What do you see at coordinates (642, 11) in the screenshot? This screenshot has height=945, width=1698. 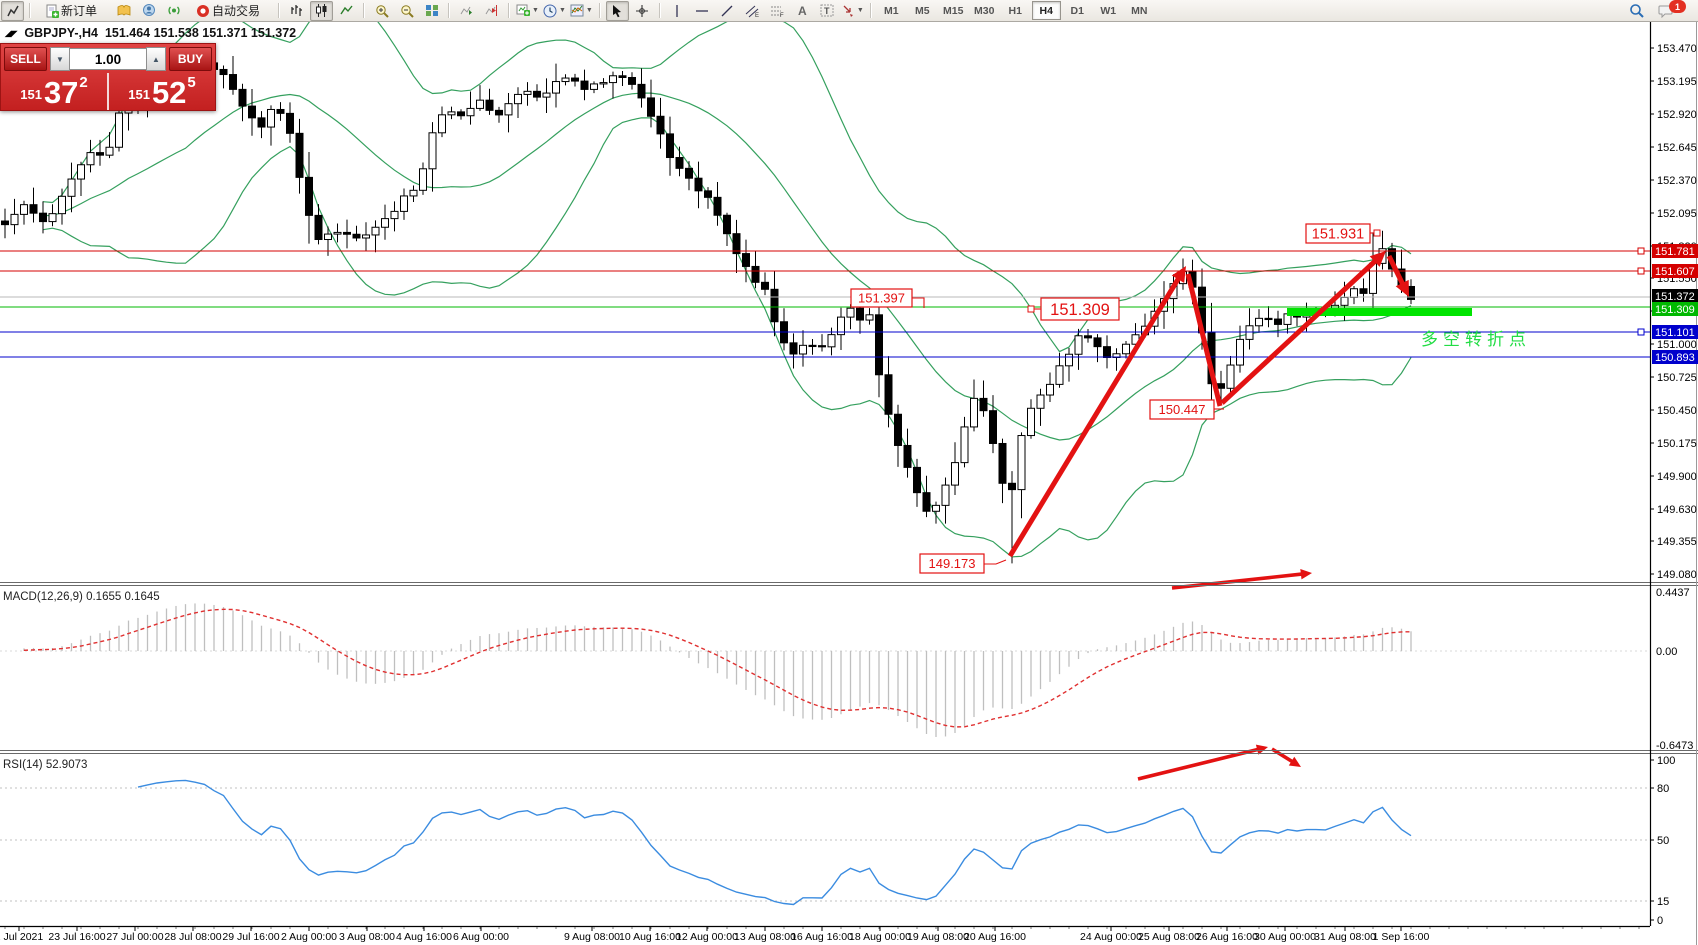 I see `crosshair-icon` at bounding box center [642, 11].